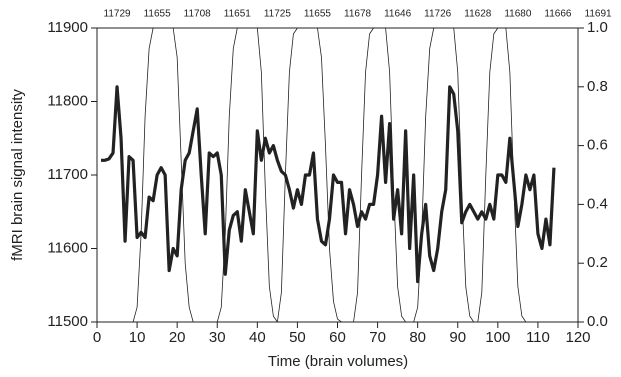 Image resolution: width=621 pixels, height=377 pixels. What do you see at coordinates (597, 86) in the screenshot?
I see `y2-tick-label: 0.8` at bounding box center [597, 86].